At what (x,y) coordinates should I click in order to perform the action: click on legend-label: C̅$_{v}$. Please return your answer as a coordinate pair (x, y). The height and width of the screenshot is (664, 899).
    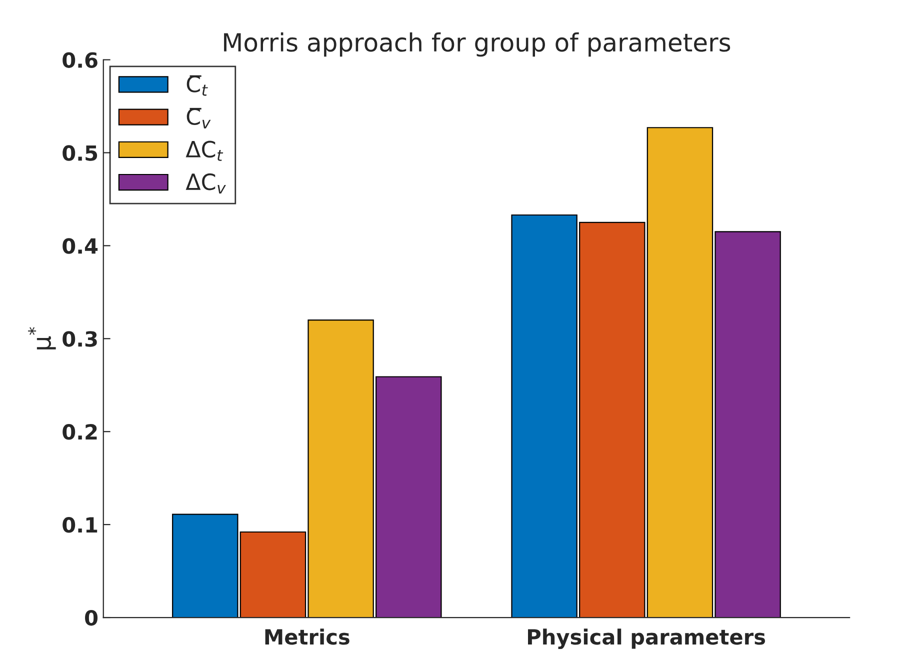
    Looking at the image, I should click on (198, 118).